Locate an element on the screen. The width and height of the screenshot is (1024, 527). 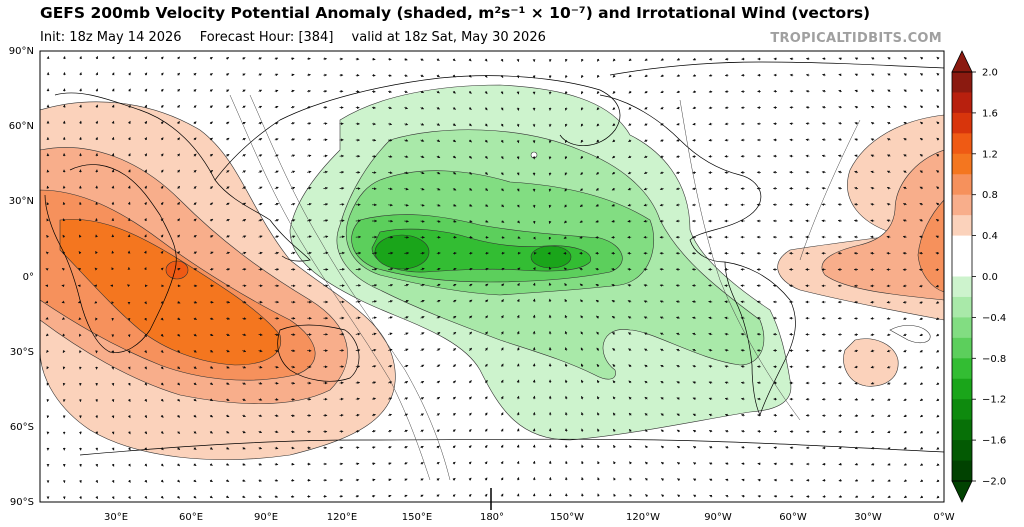
lat-tick-label: 0° is located at coordinates (28, 277).